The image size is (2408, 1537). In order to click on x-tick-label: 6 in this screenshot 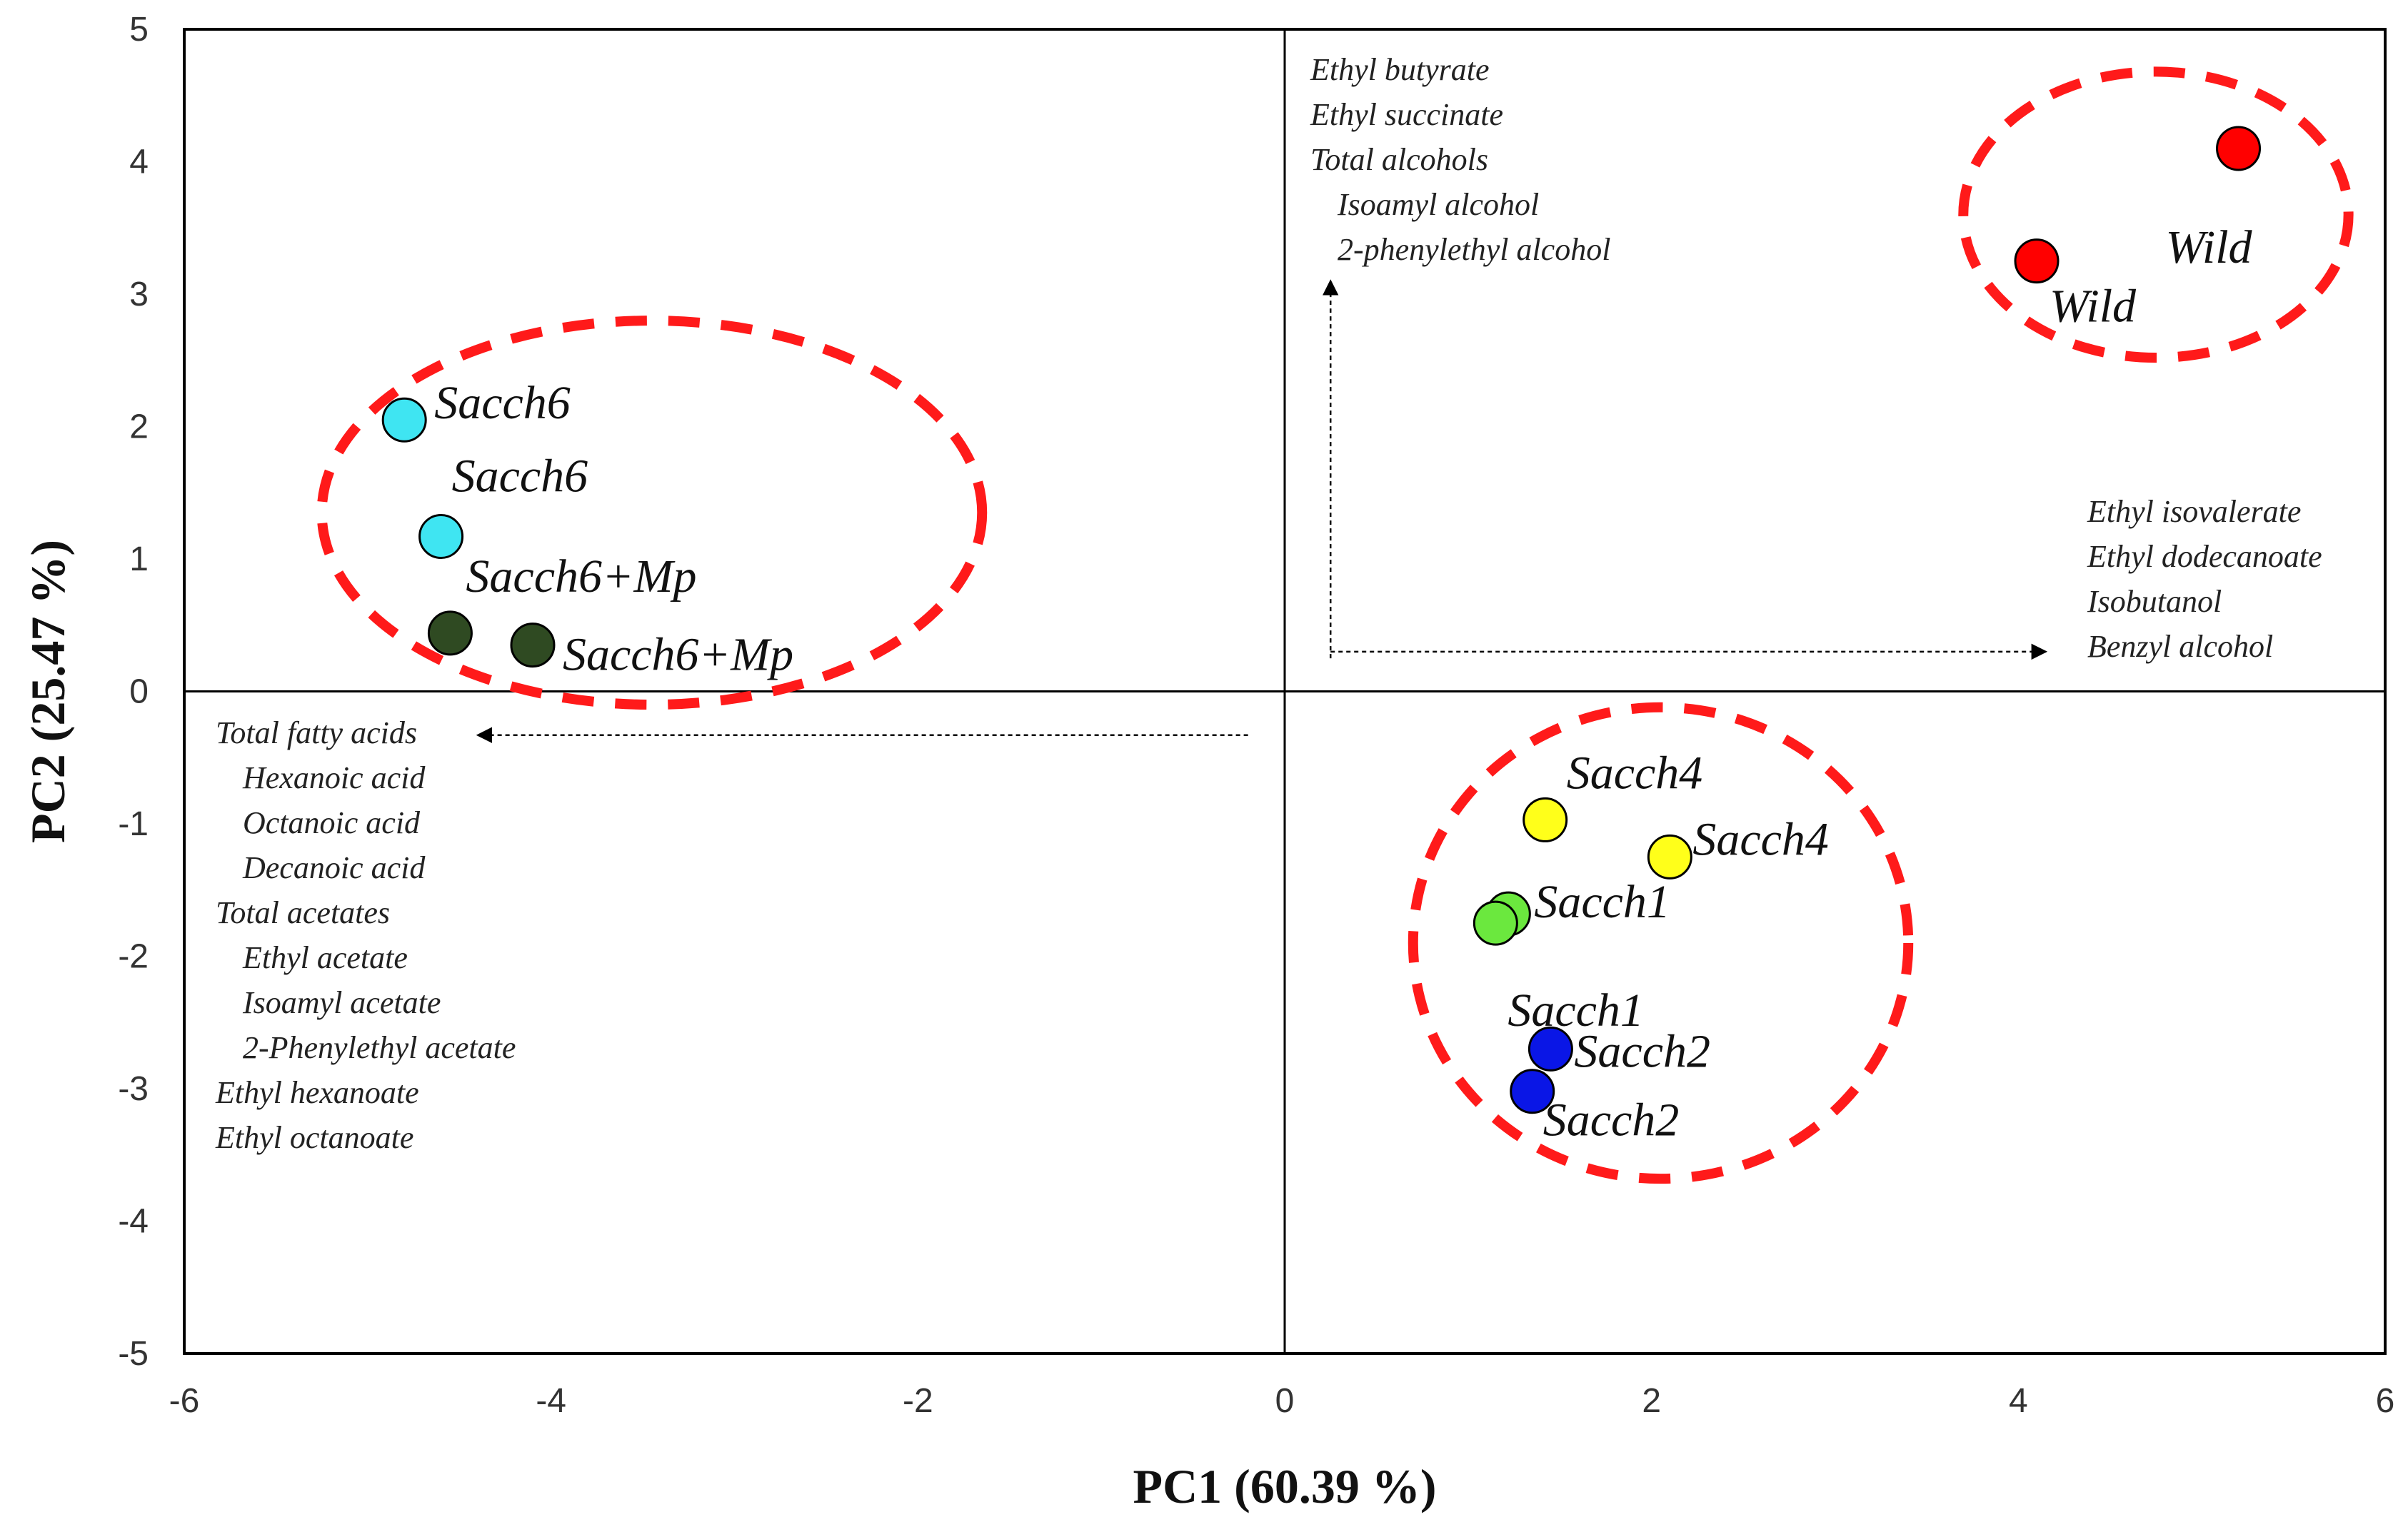, I will do `click(2386, 1401)`.